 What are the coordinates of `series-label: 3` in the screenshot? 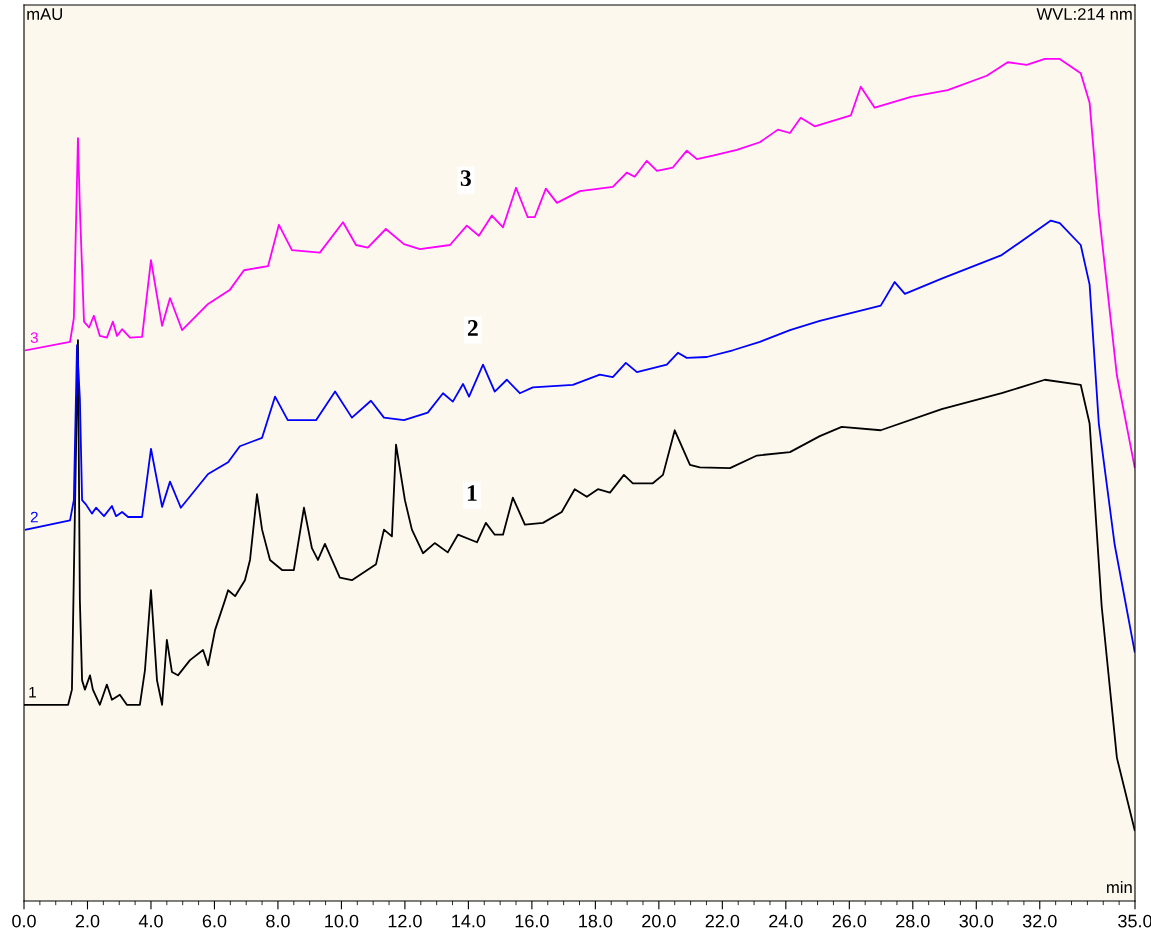 It's located at (34, 338).